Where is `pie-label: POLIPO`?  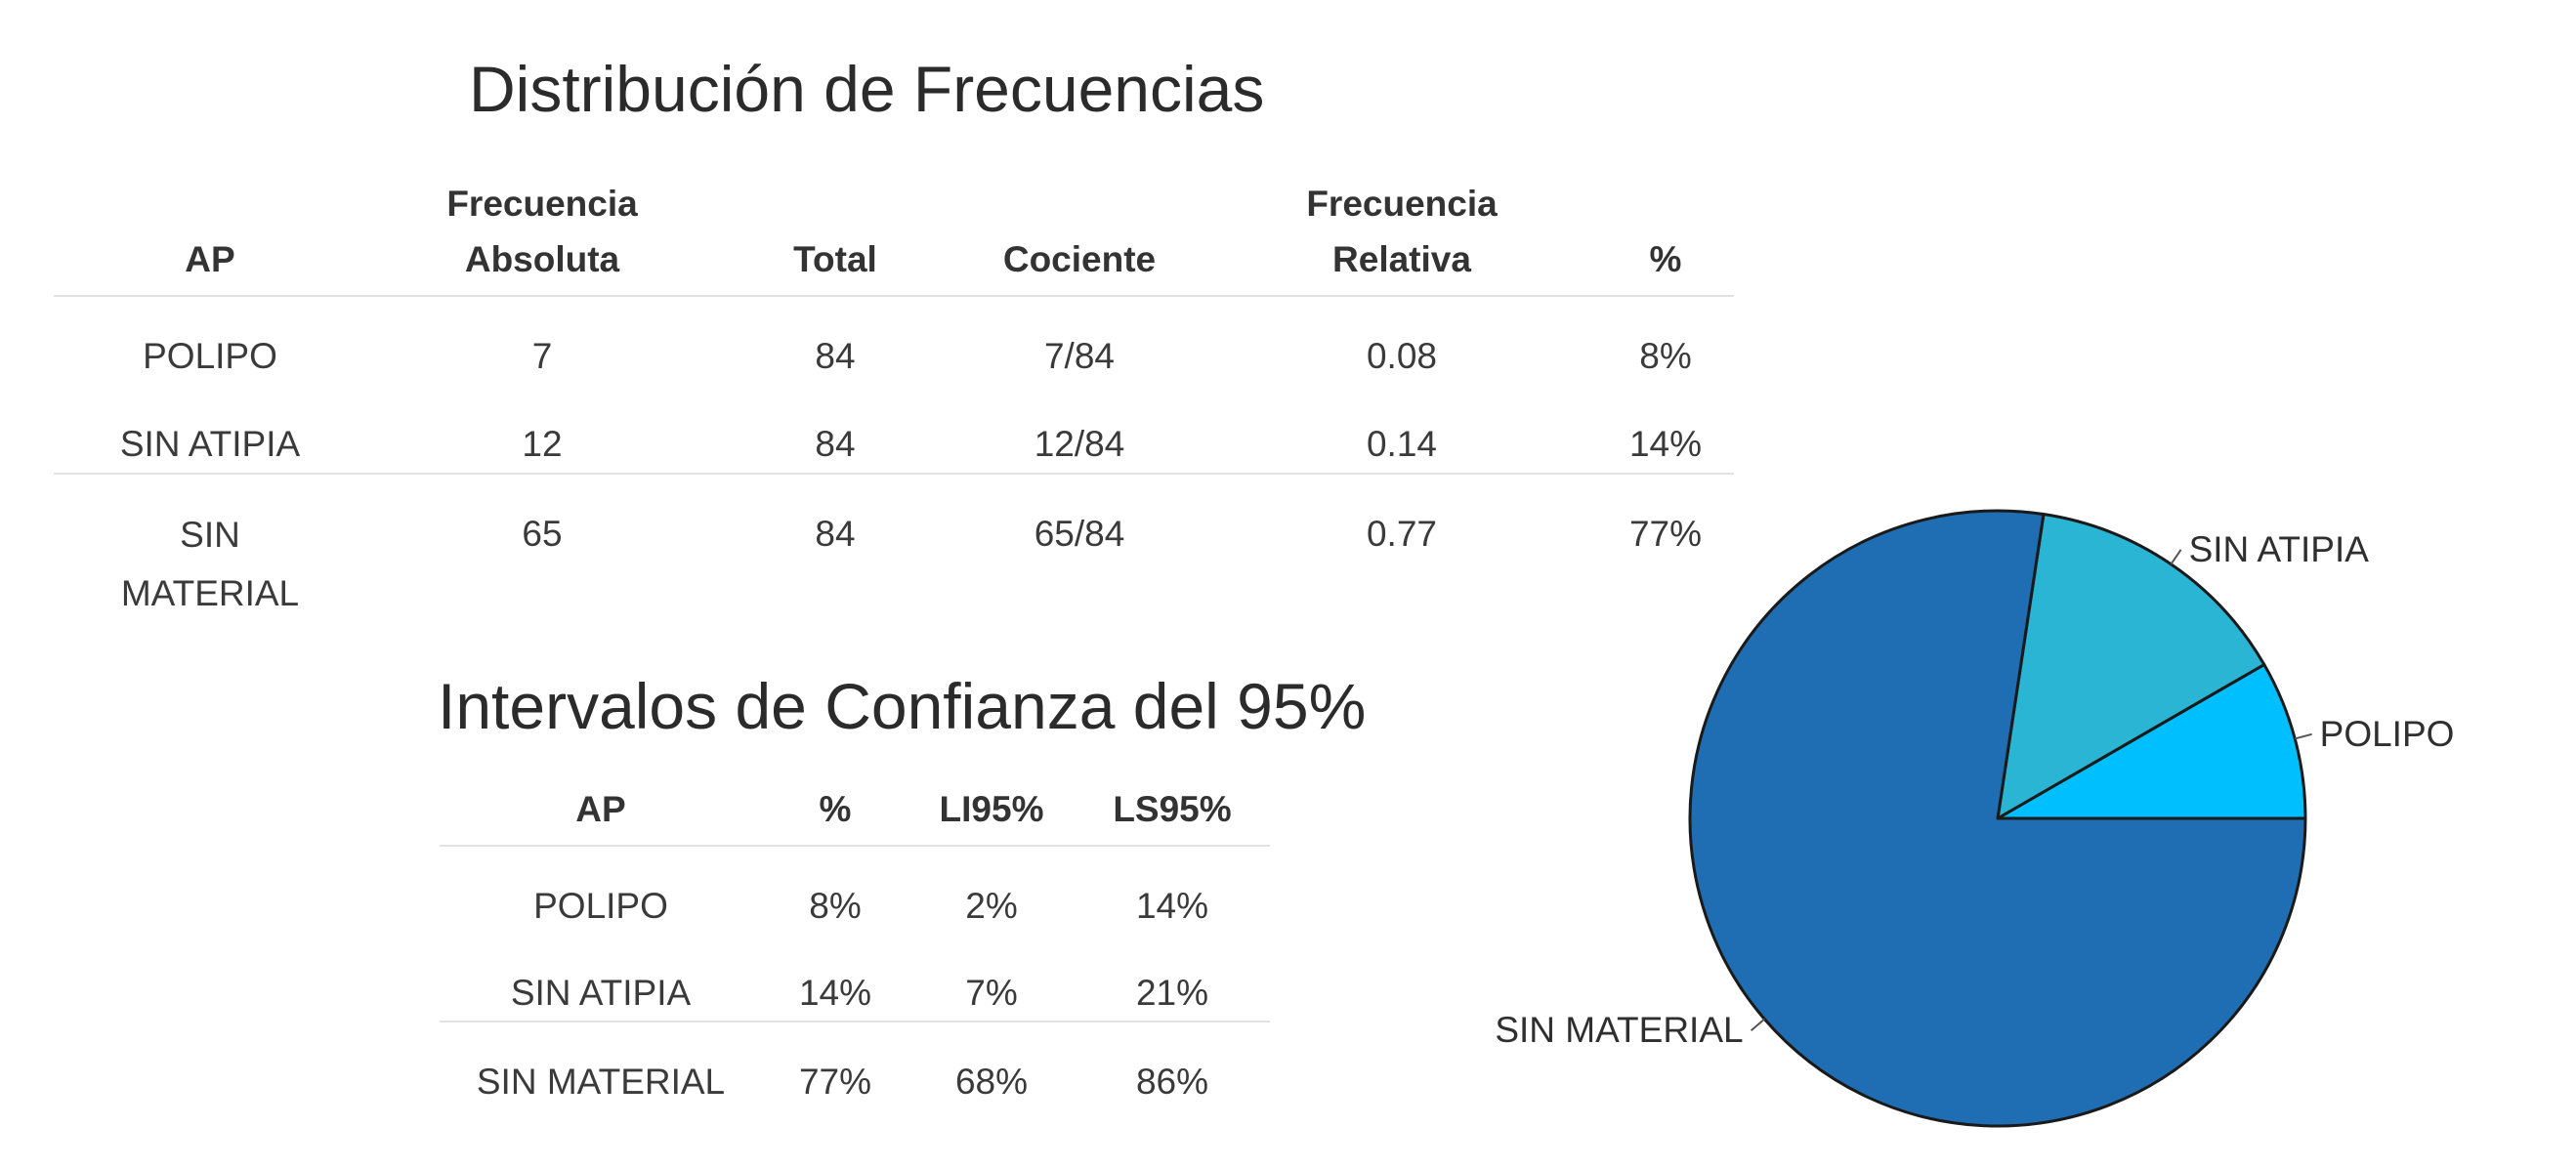
pie-label: POLIPO is located at coordinates (2387, 734).